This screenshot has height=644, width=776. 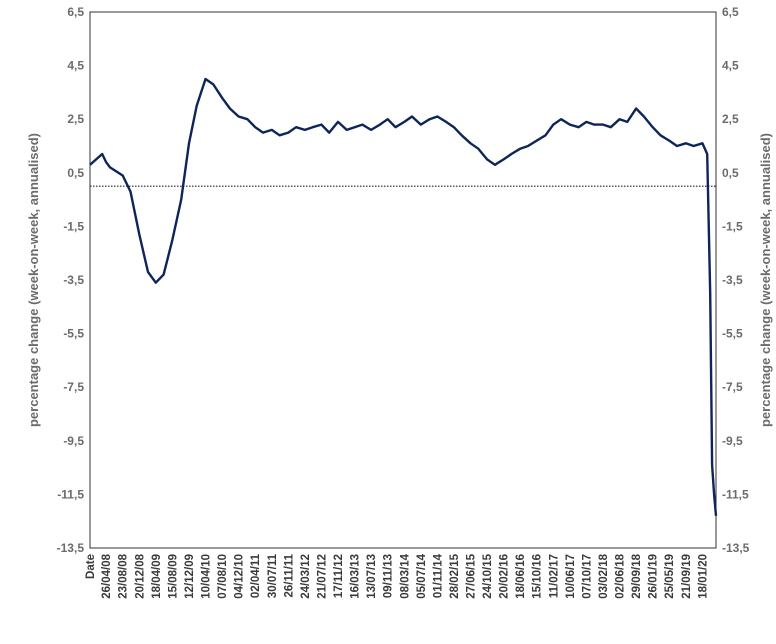 What do you see at coordinates (687, 576) in the screenshot?
I see `x-tick-label: 21/09/19` at bounding box center [687, 576].